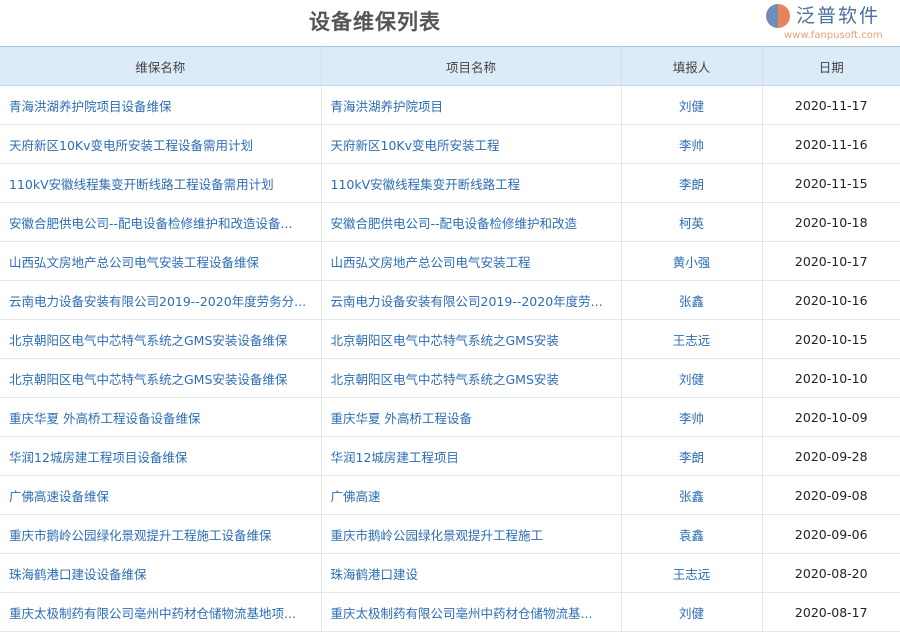  What do you see at coordinates (831, 612) in the screenshot?
I see `date-cell: 2020-08-17` at bounding box center [831, 612].